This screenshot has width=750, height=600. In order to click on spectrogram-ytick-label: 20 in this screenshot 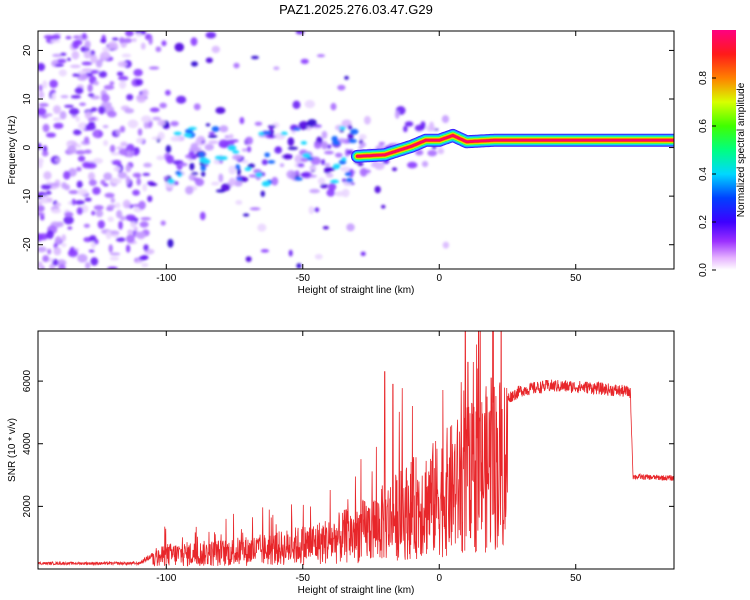, I will do `click(27, 50)`.